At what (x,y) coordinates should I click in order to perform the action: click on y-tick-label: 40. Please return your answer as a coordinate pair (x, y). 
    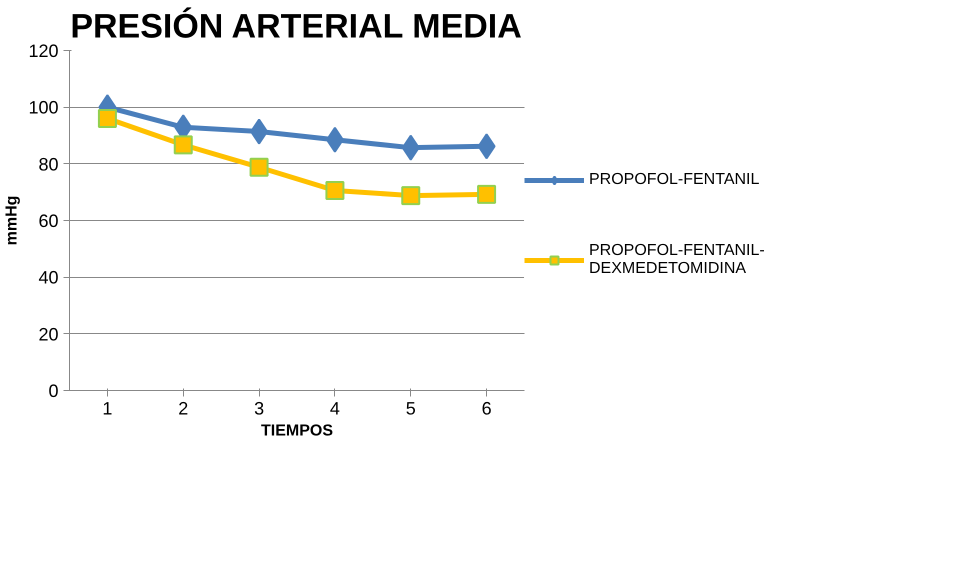
    Looking at the image, I should click on (48, 278).